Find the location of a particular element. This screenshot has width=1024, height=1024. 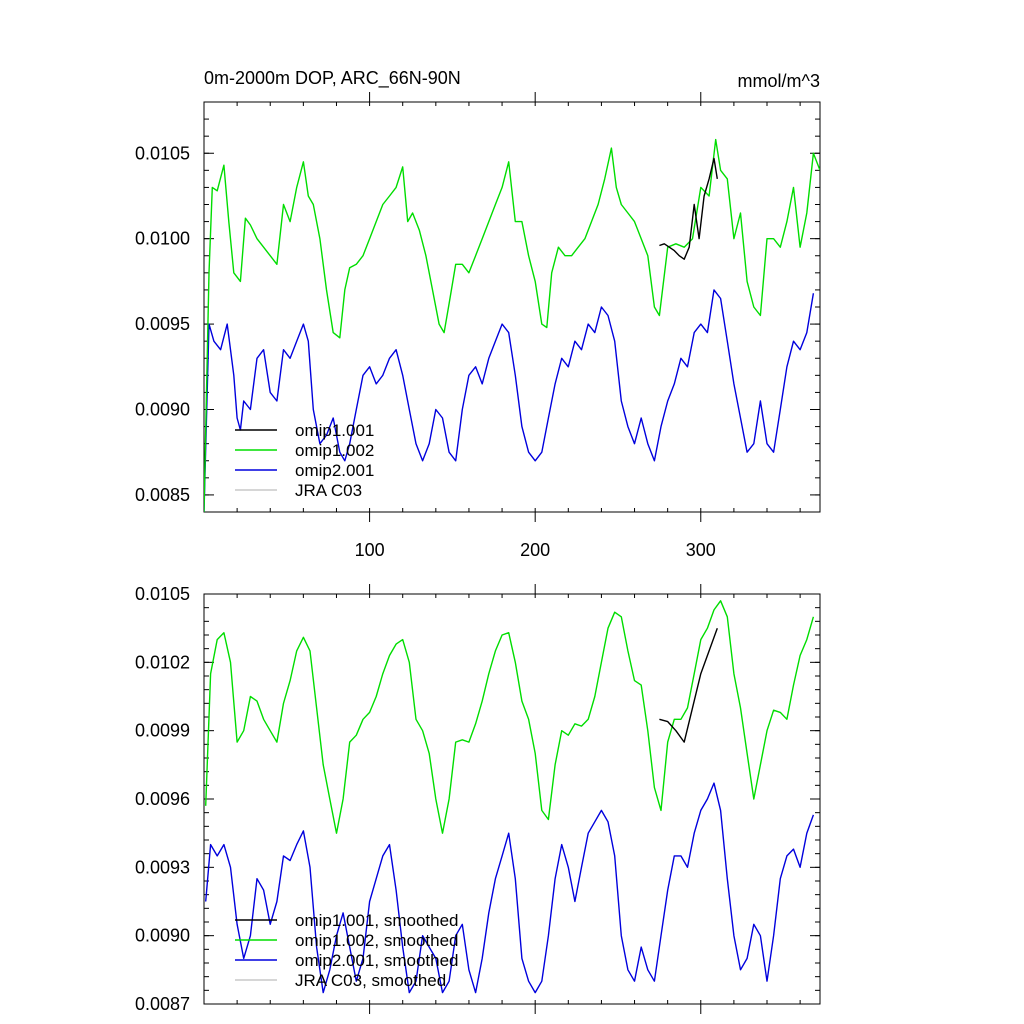

y-tick-label: 0.0102 is located at coordinates (162, 662).